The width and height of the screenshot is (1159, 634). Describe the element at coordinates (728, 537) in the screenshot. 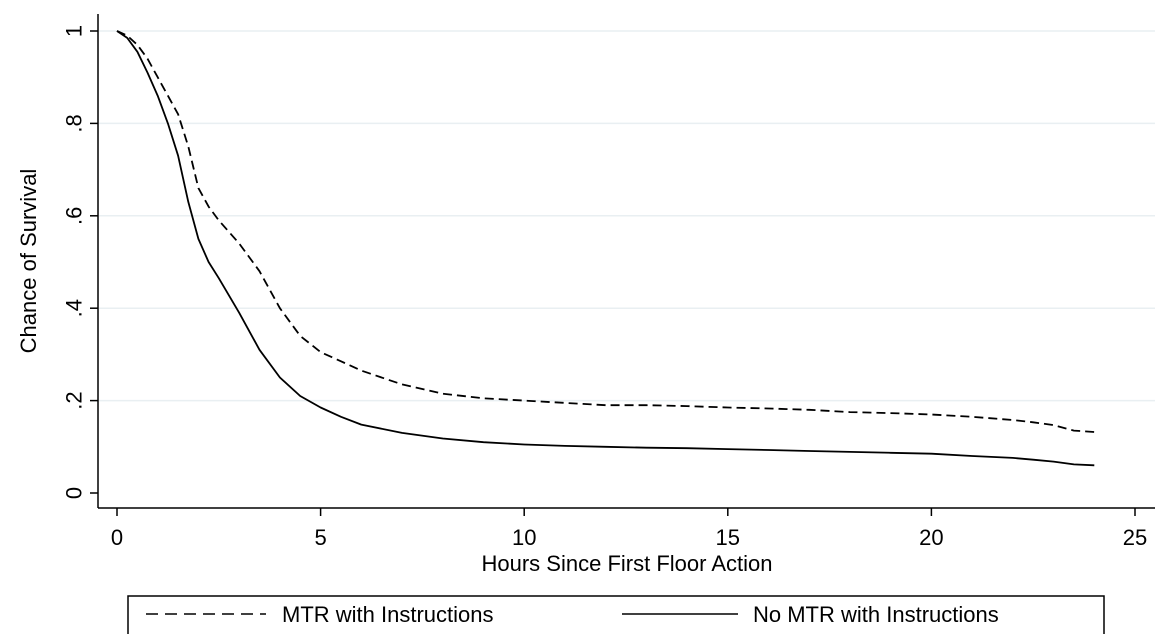

I see `x-tick-label: 15` at that location.